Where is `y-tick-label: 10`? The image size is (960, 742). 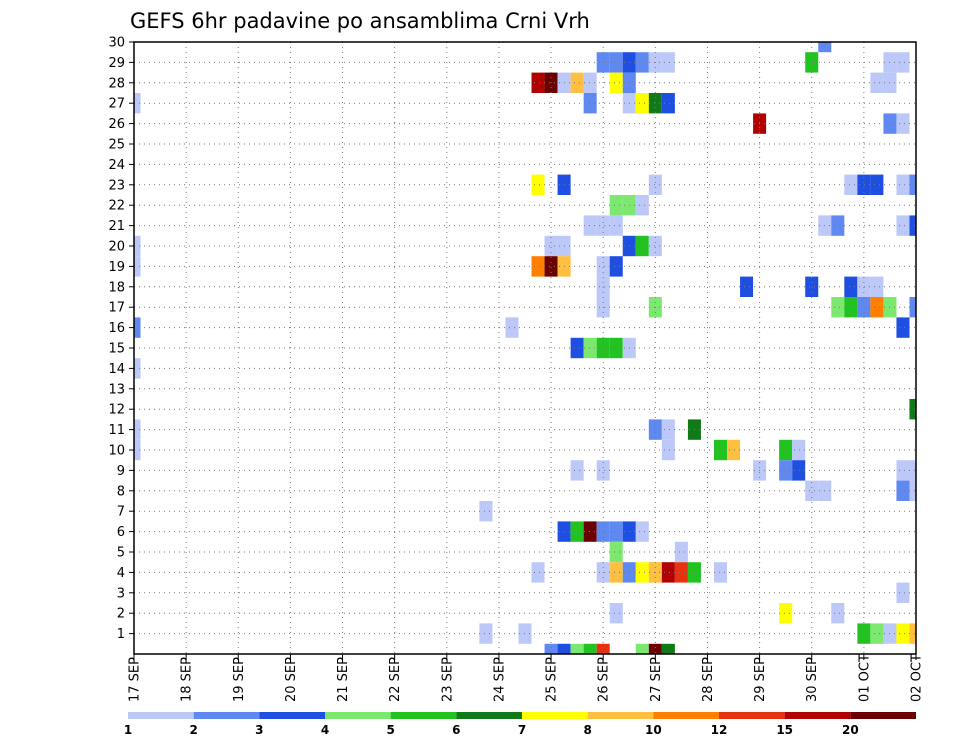 y-tick-label: 10 is located at coordinates (116, 451).